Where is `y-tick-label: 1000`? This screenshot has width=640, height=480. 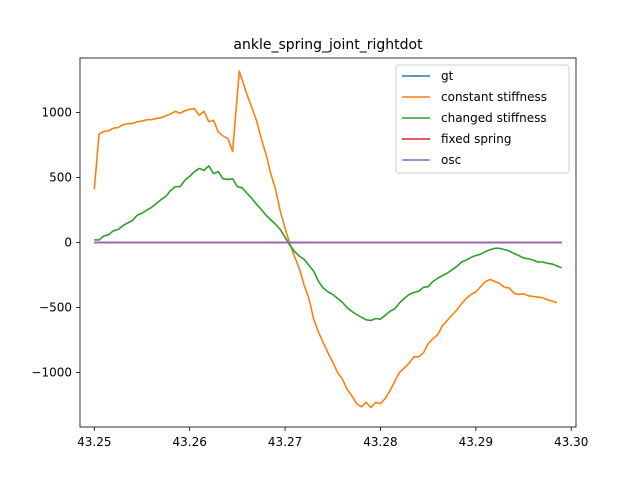 y-tick-label: 1000 is located at coordinates (56, 113).